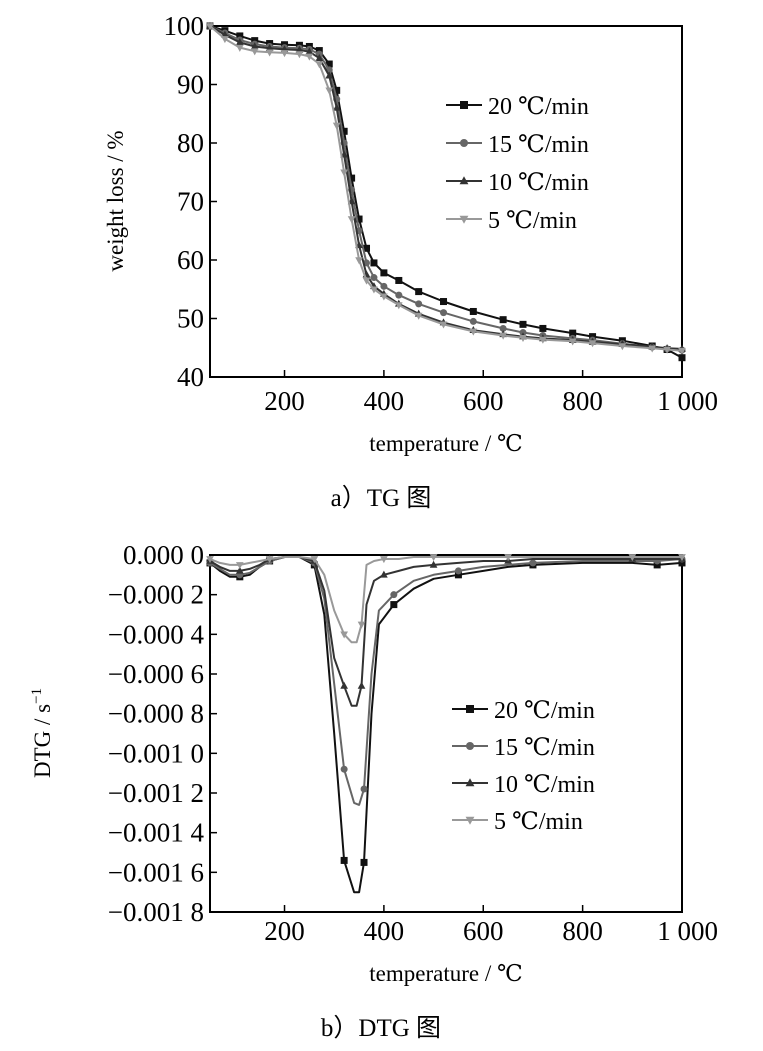 The height and width of the screenshot is (1051, 763). I want to click on y-axis-label-superscript: −1, so click(37, 696).